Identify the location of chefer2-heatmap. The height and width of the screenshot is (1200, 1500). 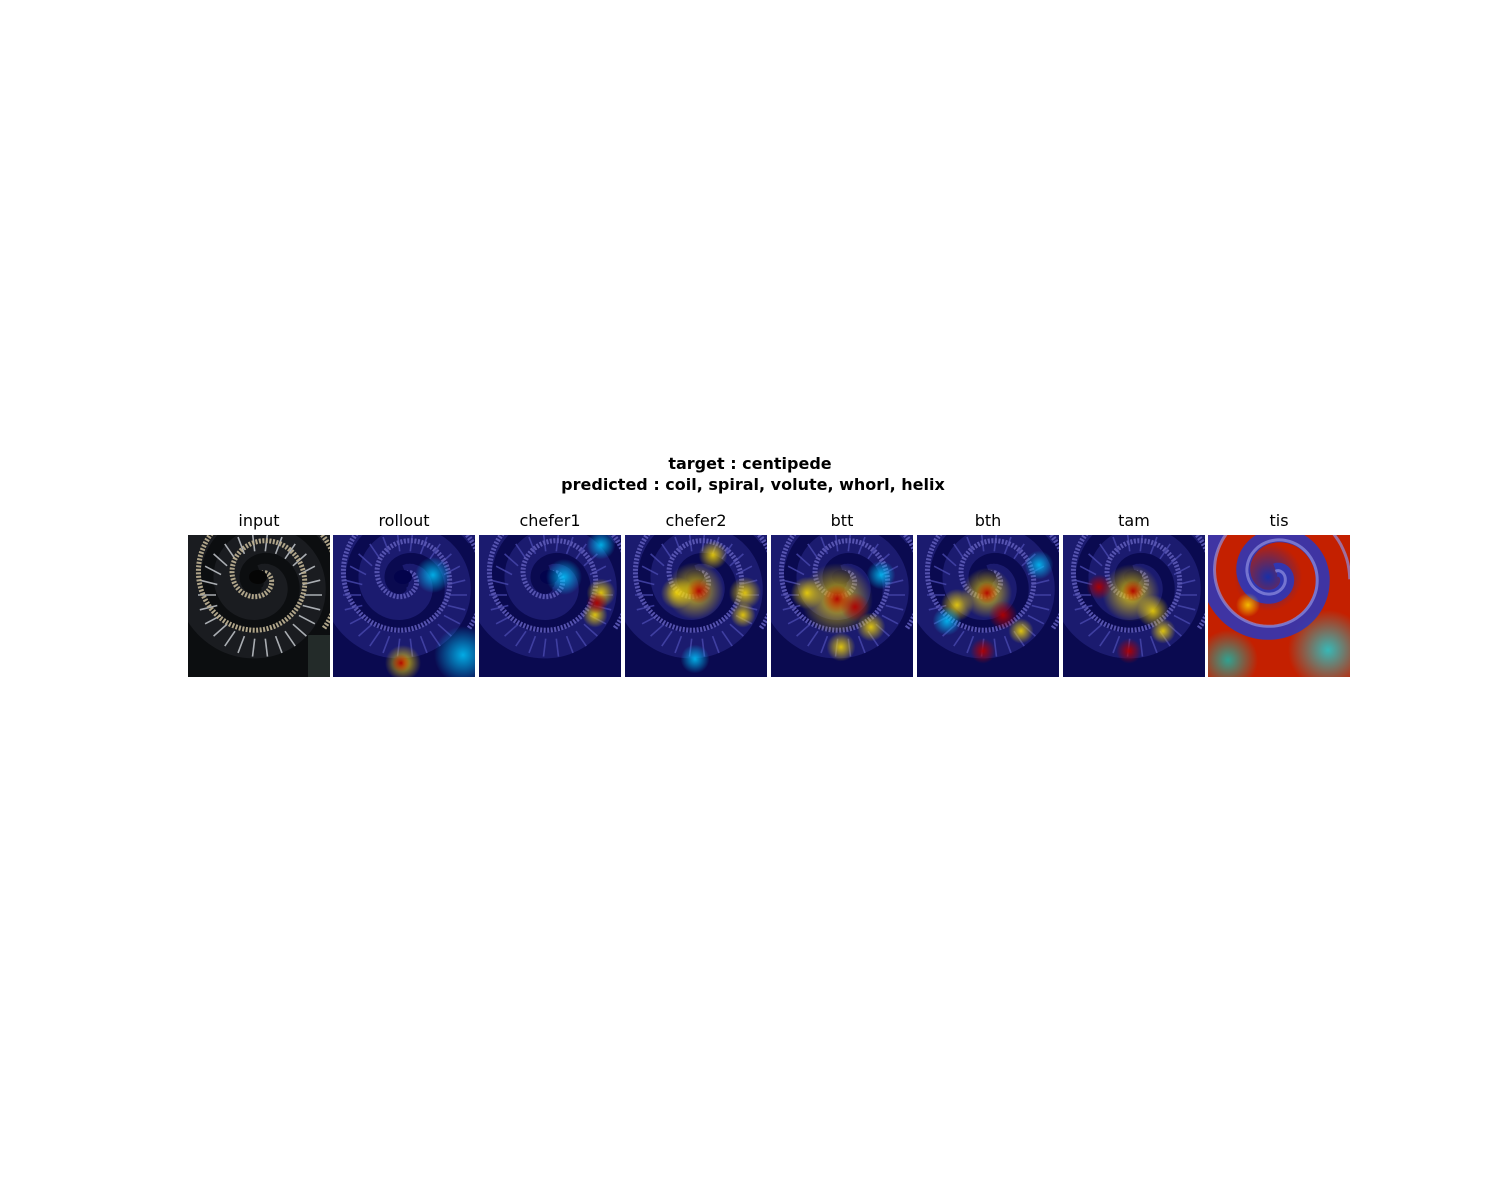
(696, 606).